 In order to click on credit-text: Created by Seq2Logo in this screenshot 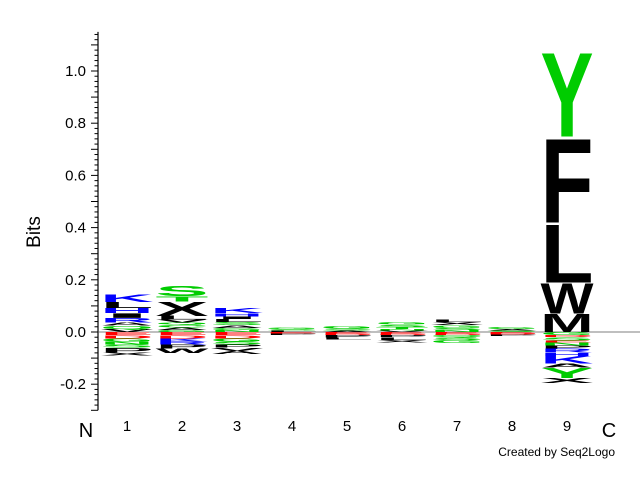, I will do `click(556, 452)`.